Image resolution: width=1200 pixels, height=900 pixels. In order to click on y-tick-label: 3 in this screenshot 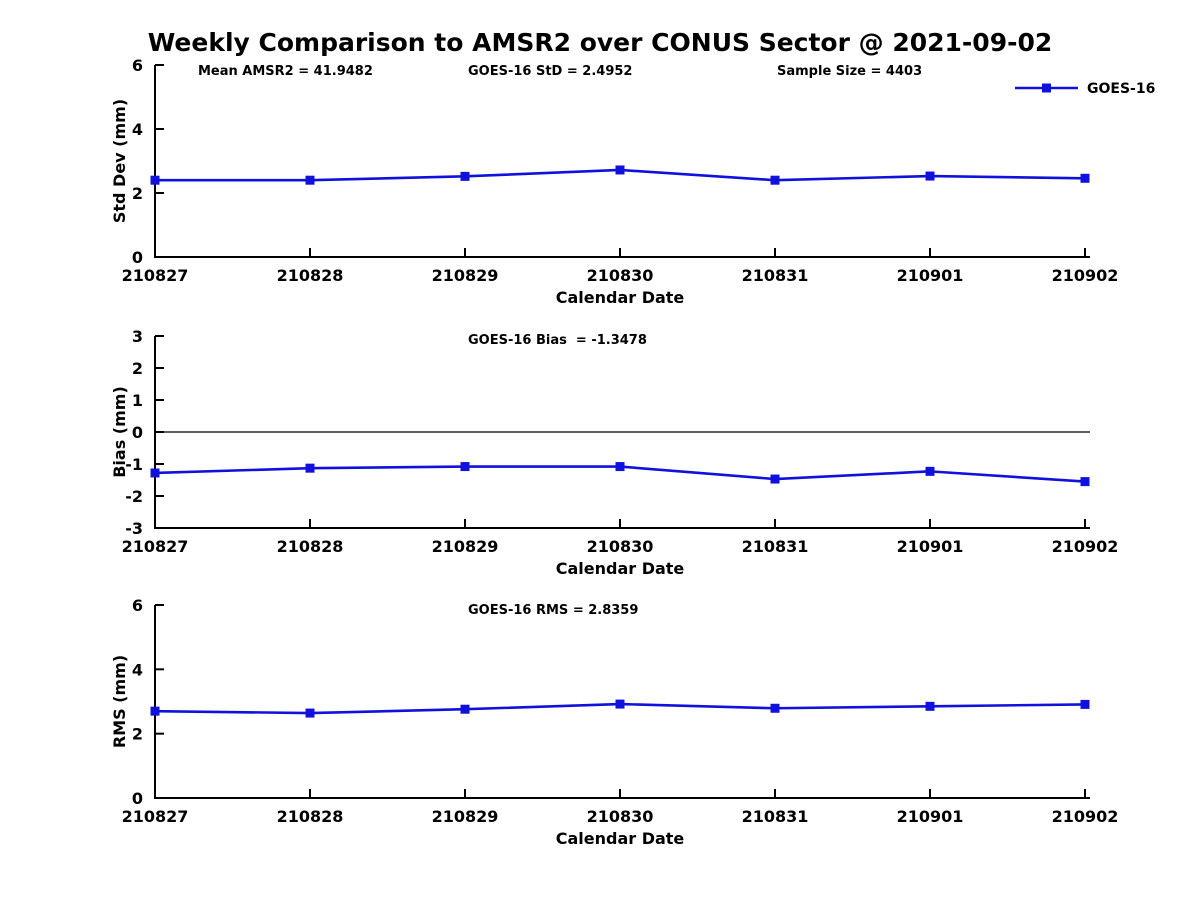, I will do `click(137, 336)`.